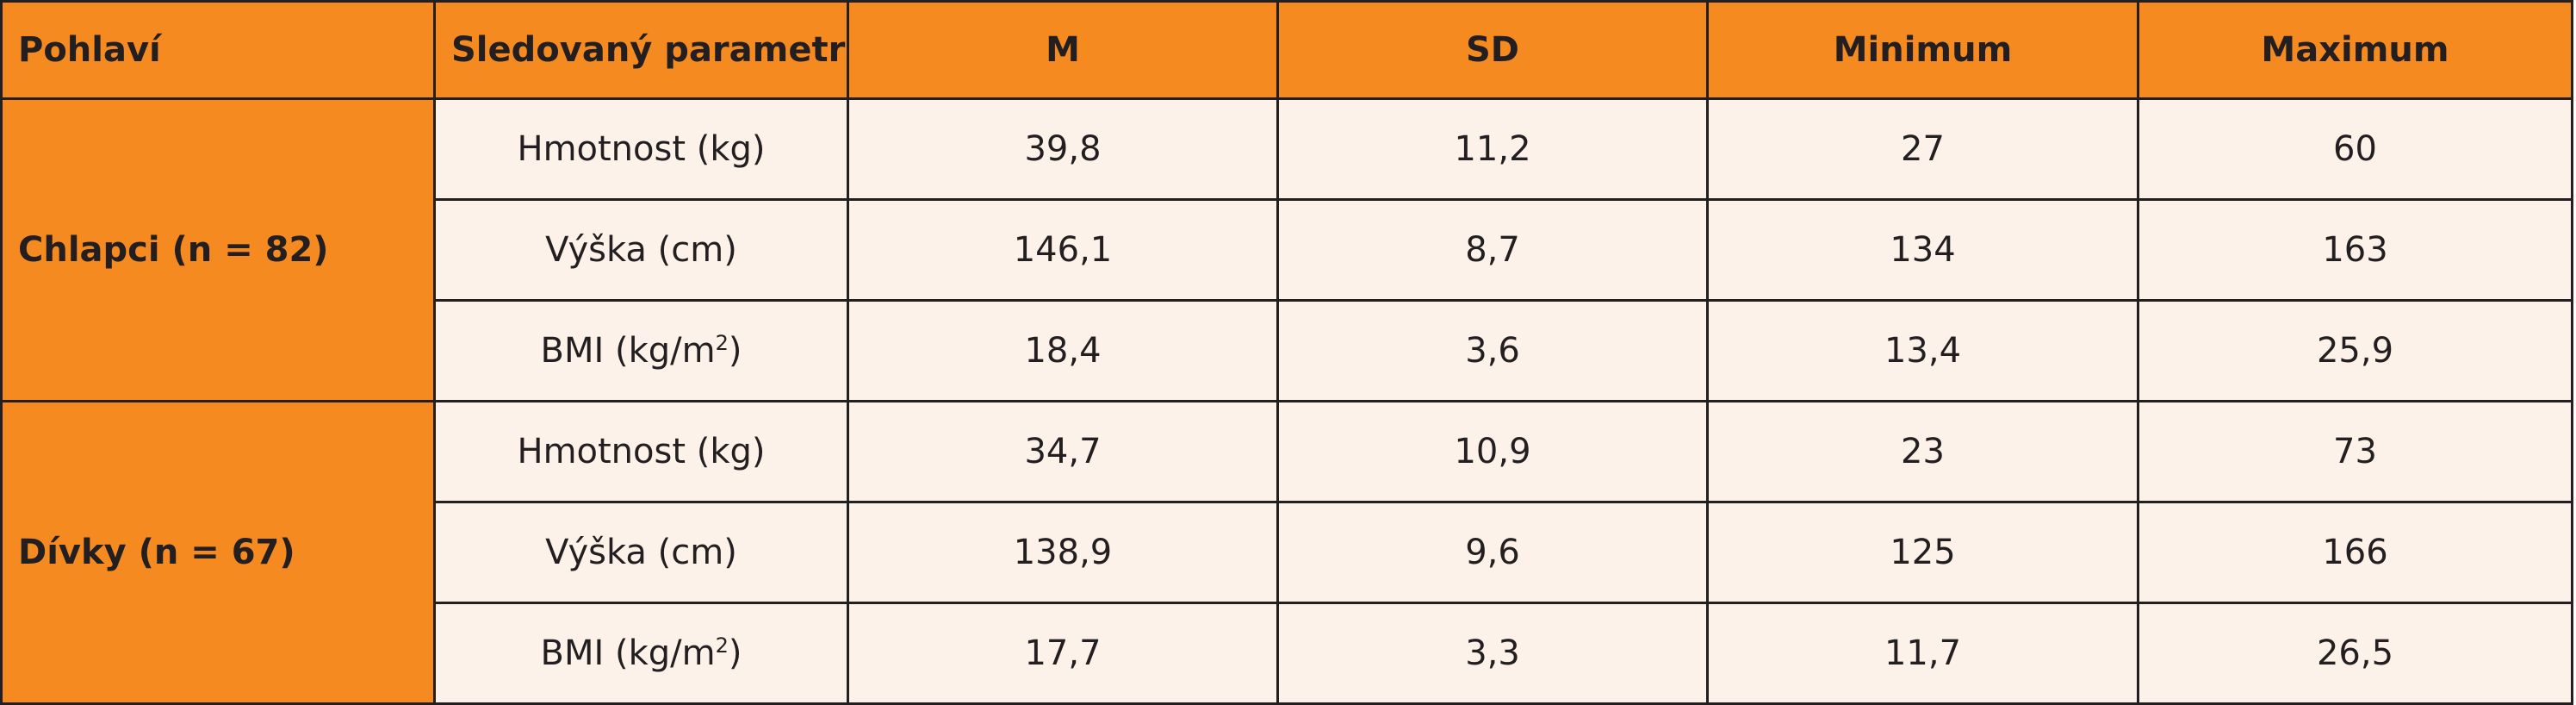 The image size is (2576, 705). I want to click on sd-cell: 3,3, so click(1492, 653).